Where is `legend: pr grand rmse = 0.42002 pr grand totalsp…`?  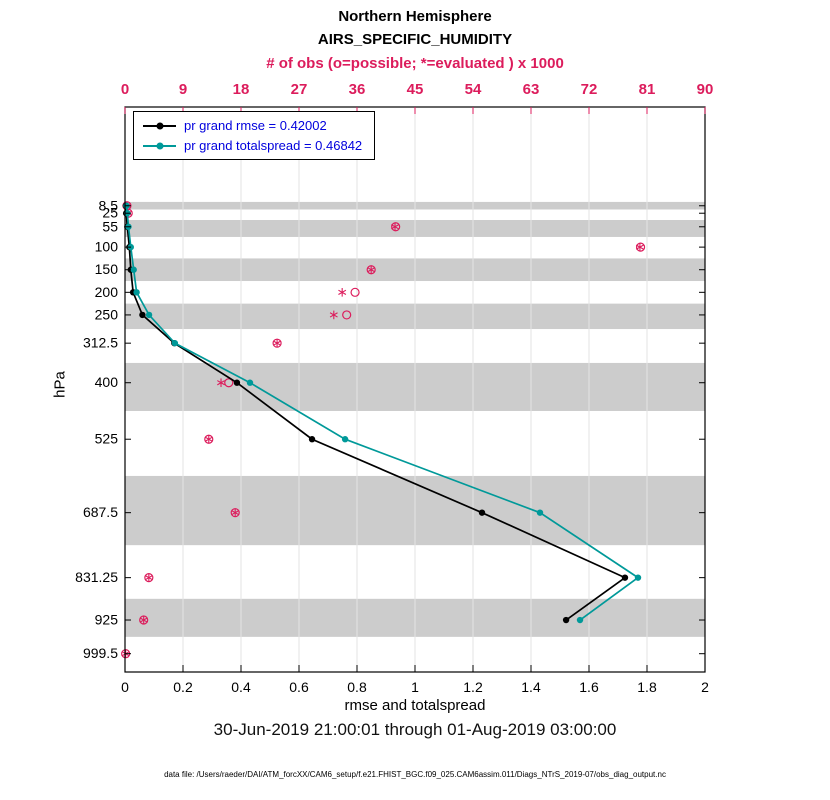 legend: pr grand rmse = 0.42002 pr grand totalsp… is located at coordinates (254, 135).